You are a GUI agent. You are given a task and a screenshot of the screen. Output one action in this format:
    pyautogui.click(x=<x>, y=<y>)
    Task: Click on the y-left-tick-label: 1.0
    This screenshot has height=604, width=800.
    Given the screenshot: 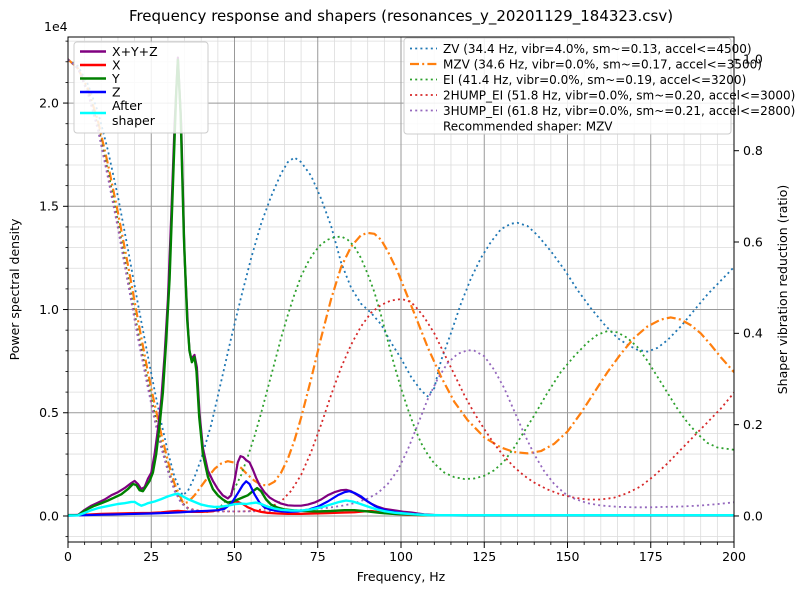 What is the action you would take?
    pyautogui.click(x=49, y=309)
    